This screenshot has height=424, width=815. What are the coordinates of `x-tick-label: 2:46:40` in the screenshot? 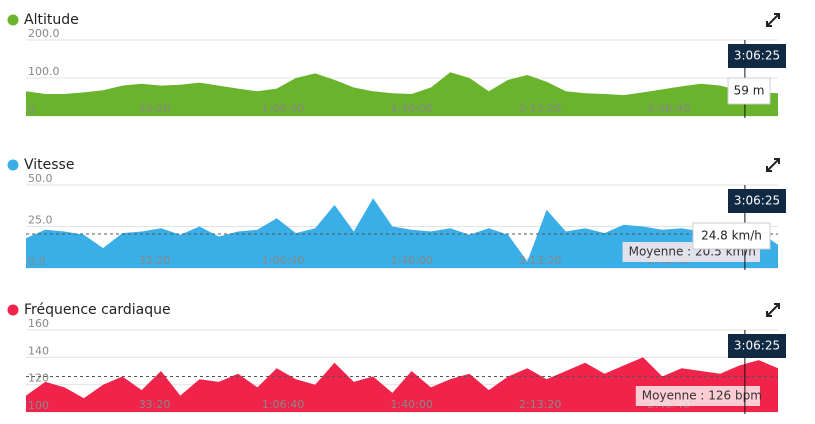 It's located at (669, 108).